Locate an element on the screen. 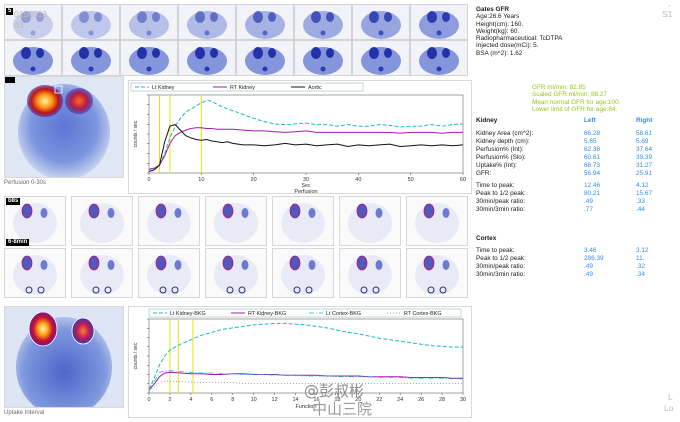 The height and width of the screenshot is (422, 680). metric-left-value: 60.61 is located at coordinates (592, 157).